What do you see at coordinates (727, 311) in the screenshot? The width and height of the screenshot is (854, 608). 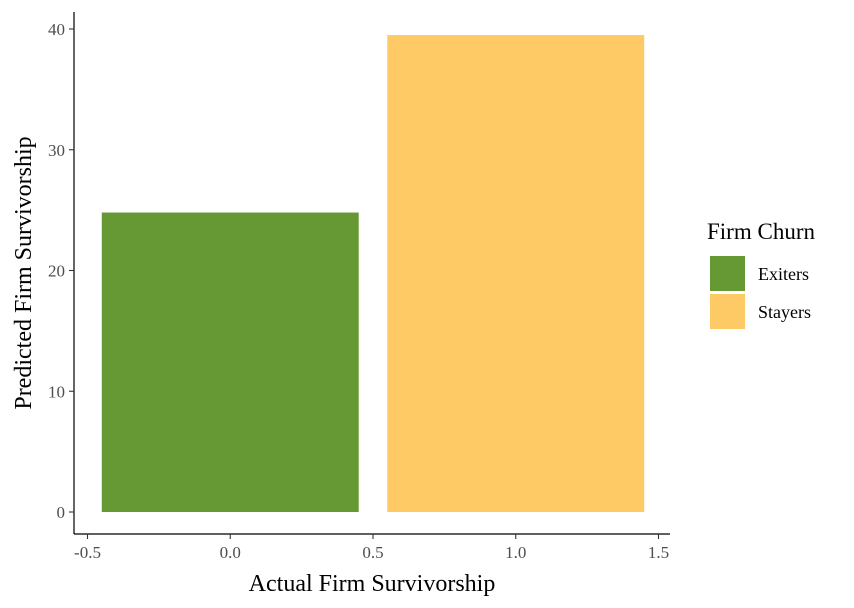 I see `legend-key-stayers` at bounding box center [727, 311].